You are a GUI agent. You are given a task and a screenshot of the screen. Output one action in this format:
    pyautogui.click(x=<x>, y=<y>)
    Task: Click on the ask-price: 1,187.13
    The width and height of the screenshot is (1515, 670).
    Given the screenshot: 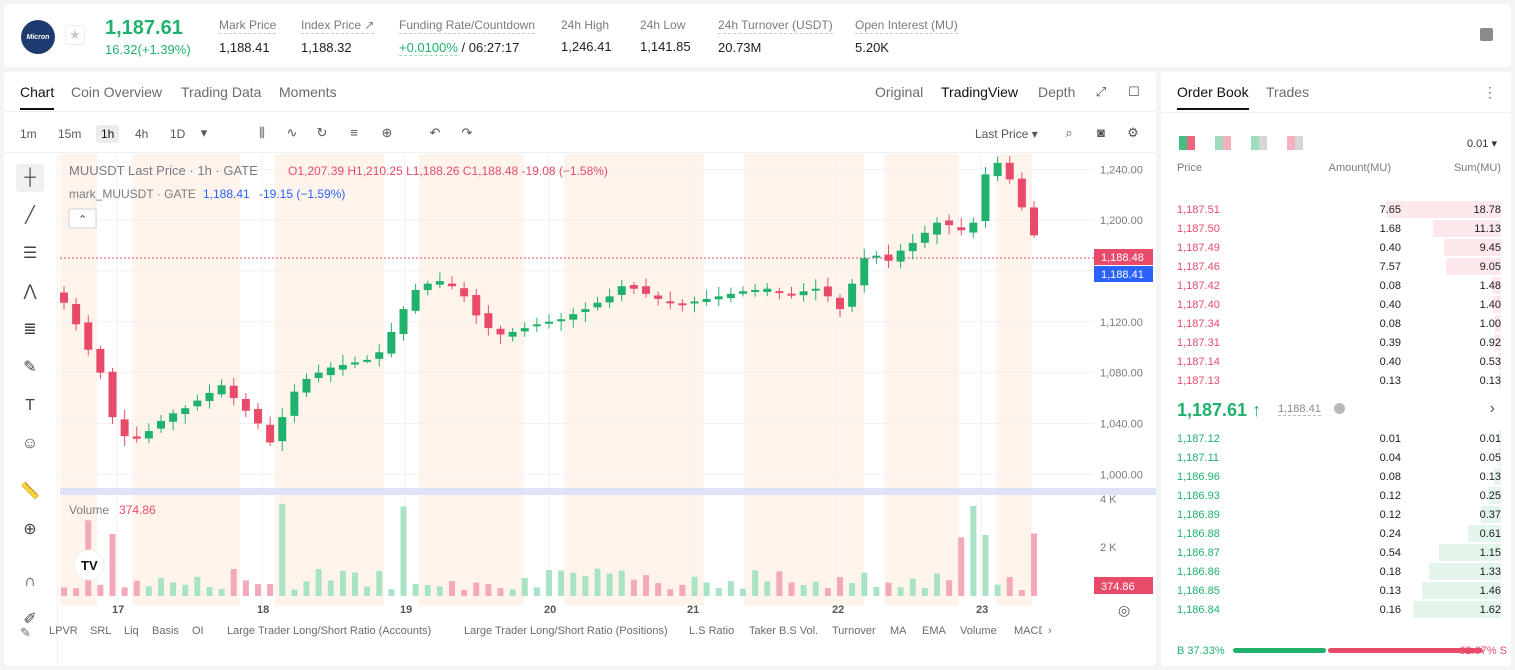 What is the action you would take?
    pyautogui.click(x=1198, y=381)
    